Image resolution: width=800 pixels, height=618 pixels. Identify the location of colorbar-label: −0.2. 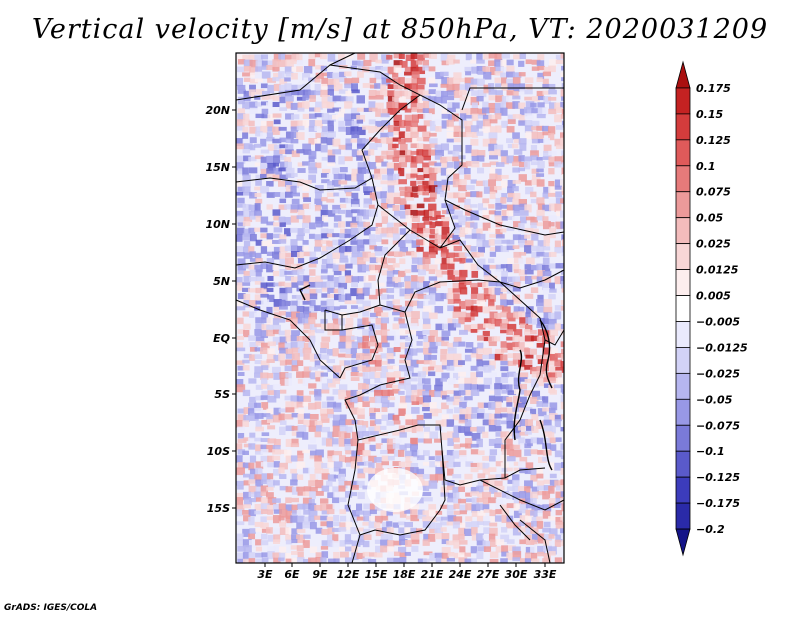
(710, 529).